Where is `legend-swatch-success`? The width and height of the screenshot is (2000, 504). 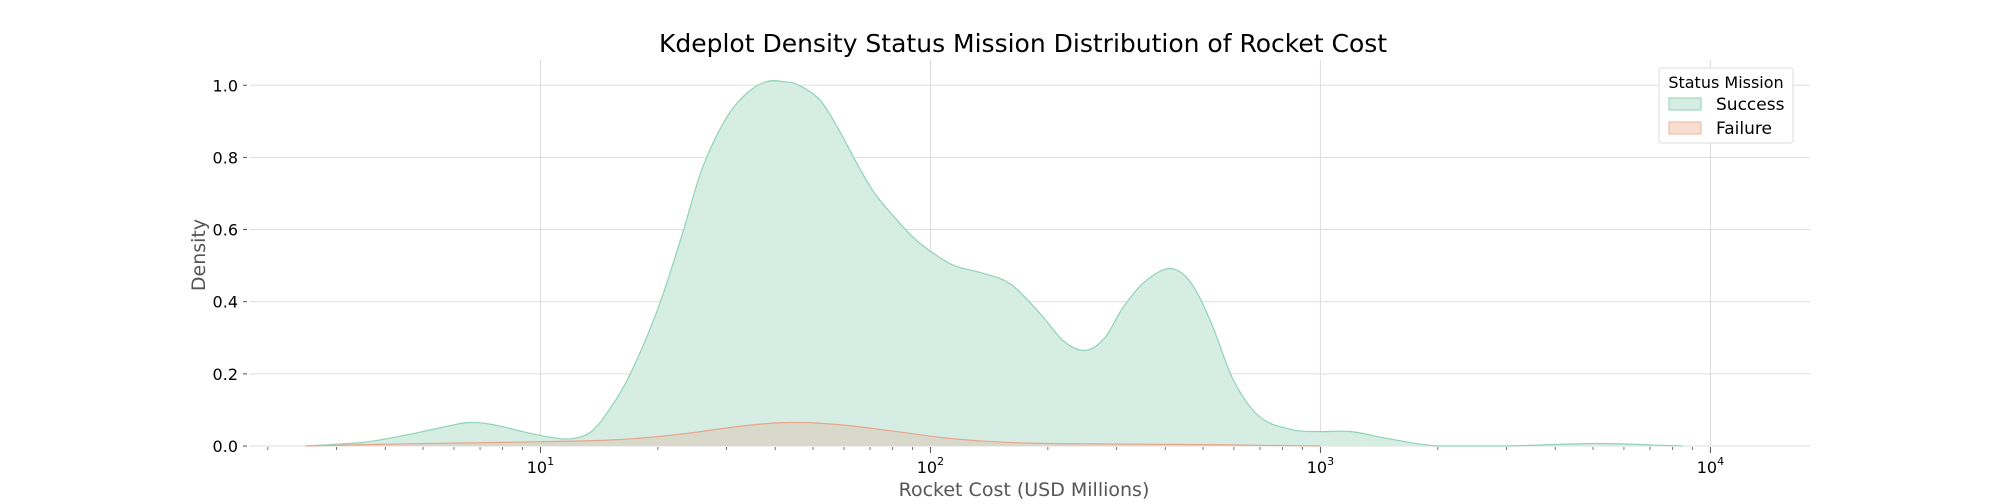
legend-swatch-success is located at coordinates (1685, 104).